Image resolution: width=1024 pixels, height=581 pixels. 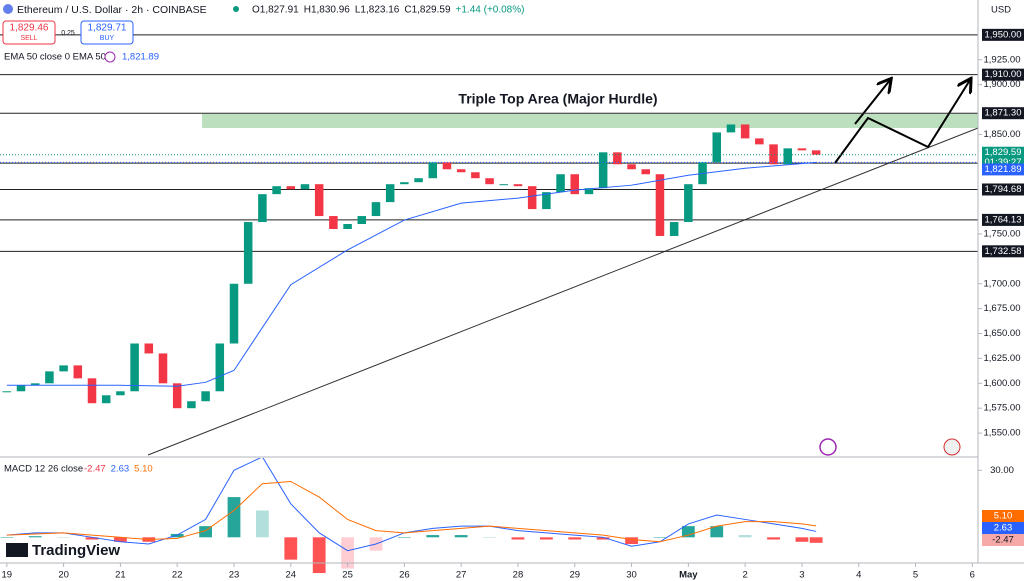 I want to click on projection-arrow, so click(x=872, y=102).